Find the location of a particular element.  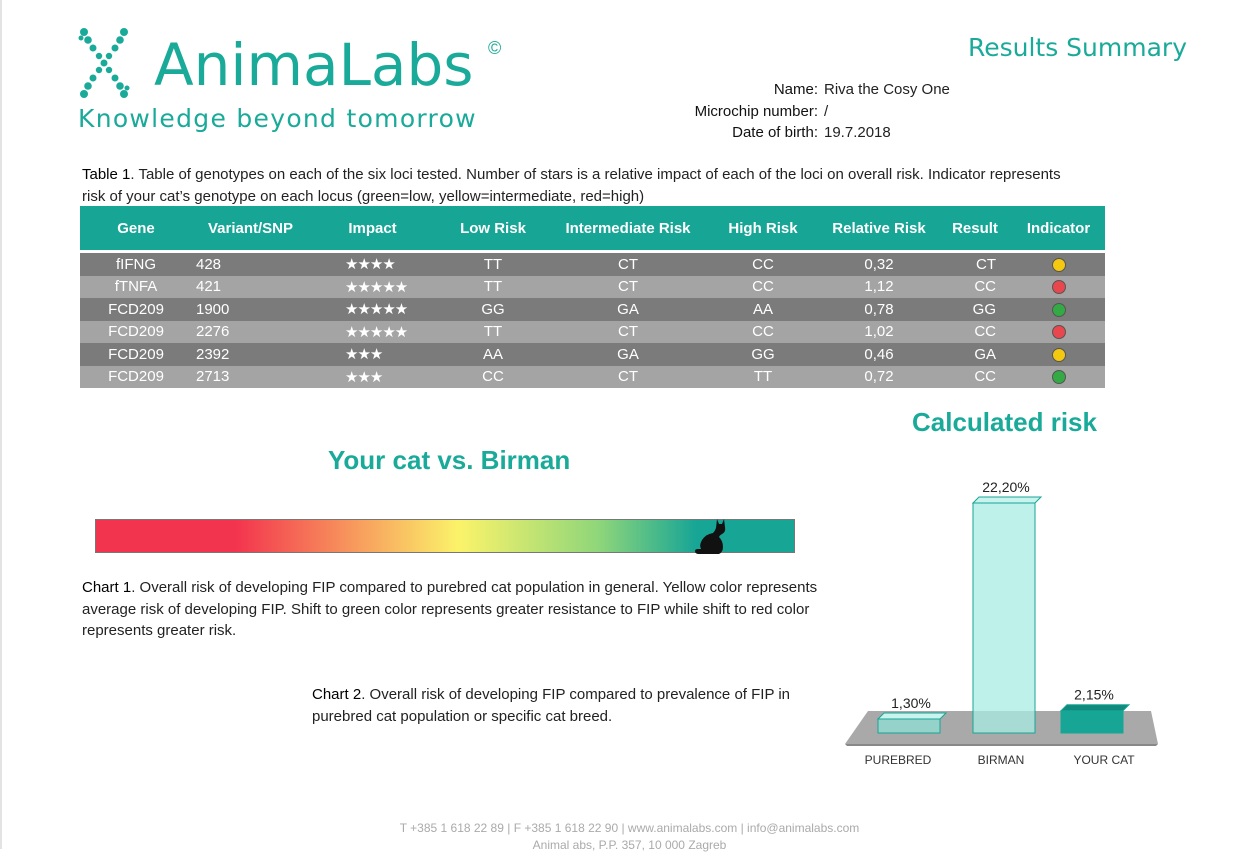

relative-risk-cell: 1,12 is located at coordinates (879, 286).